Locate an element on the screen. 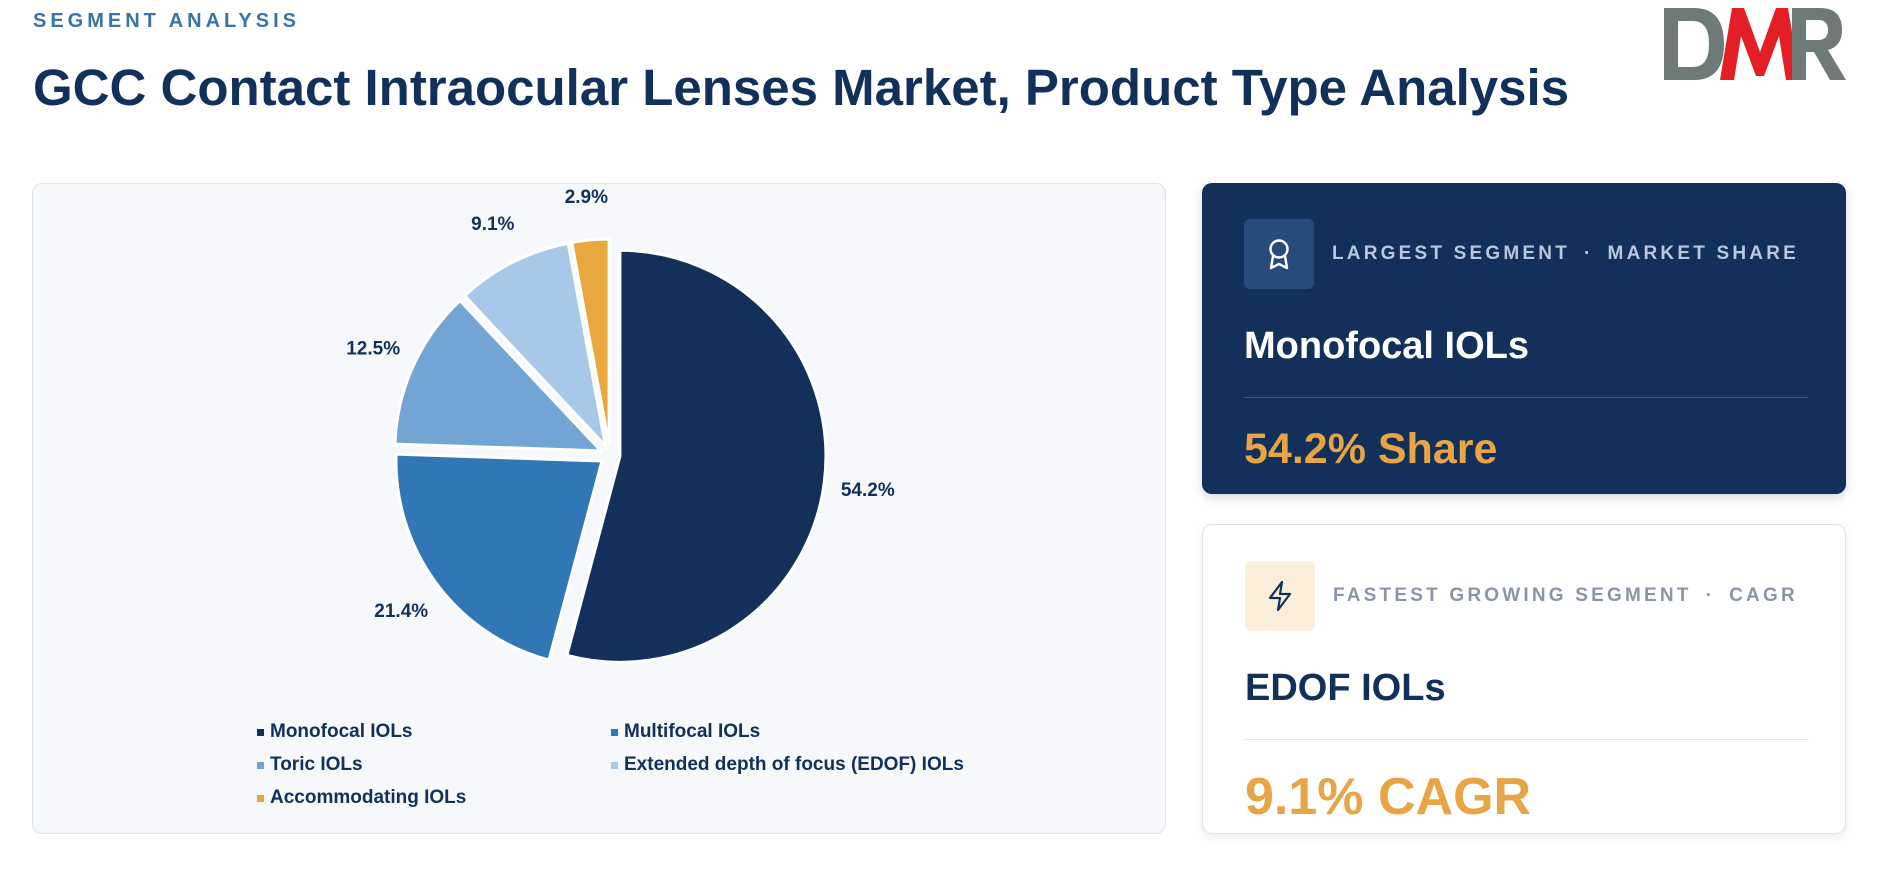 The image size is (1884, 871). legend-label: Extended depth of focus (EDOF) IOLs is located at coordinates (794, 764).